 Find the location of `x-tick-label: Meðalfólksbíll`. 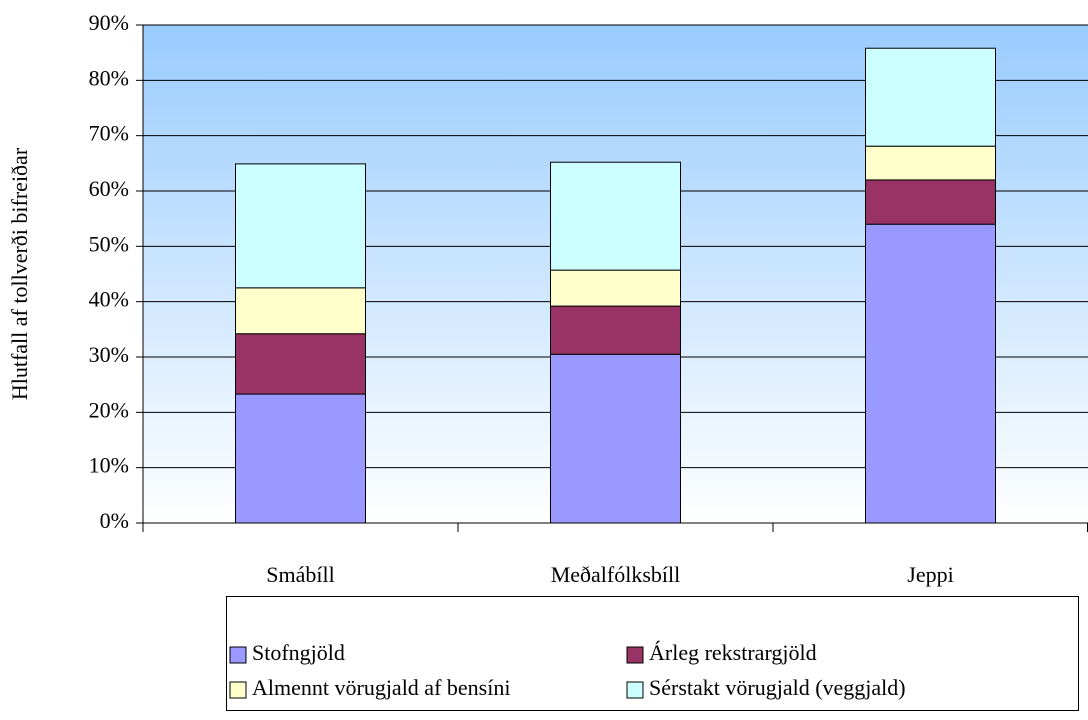

x-tick-label: Meðalfólksbíll is located at coordinates (616, 574).